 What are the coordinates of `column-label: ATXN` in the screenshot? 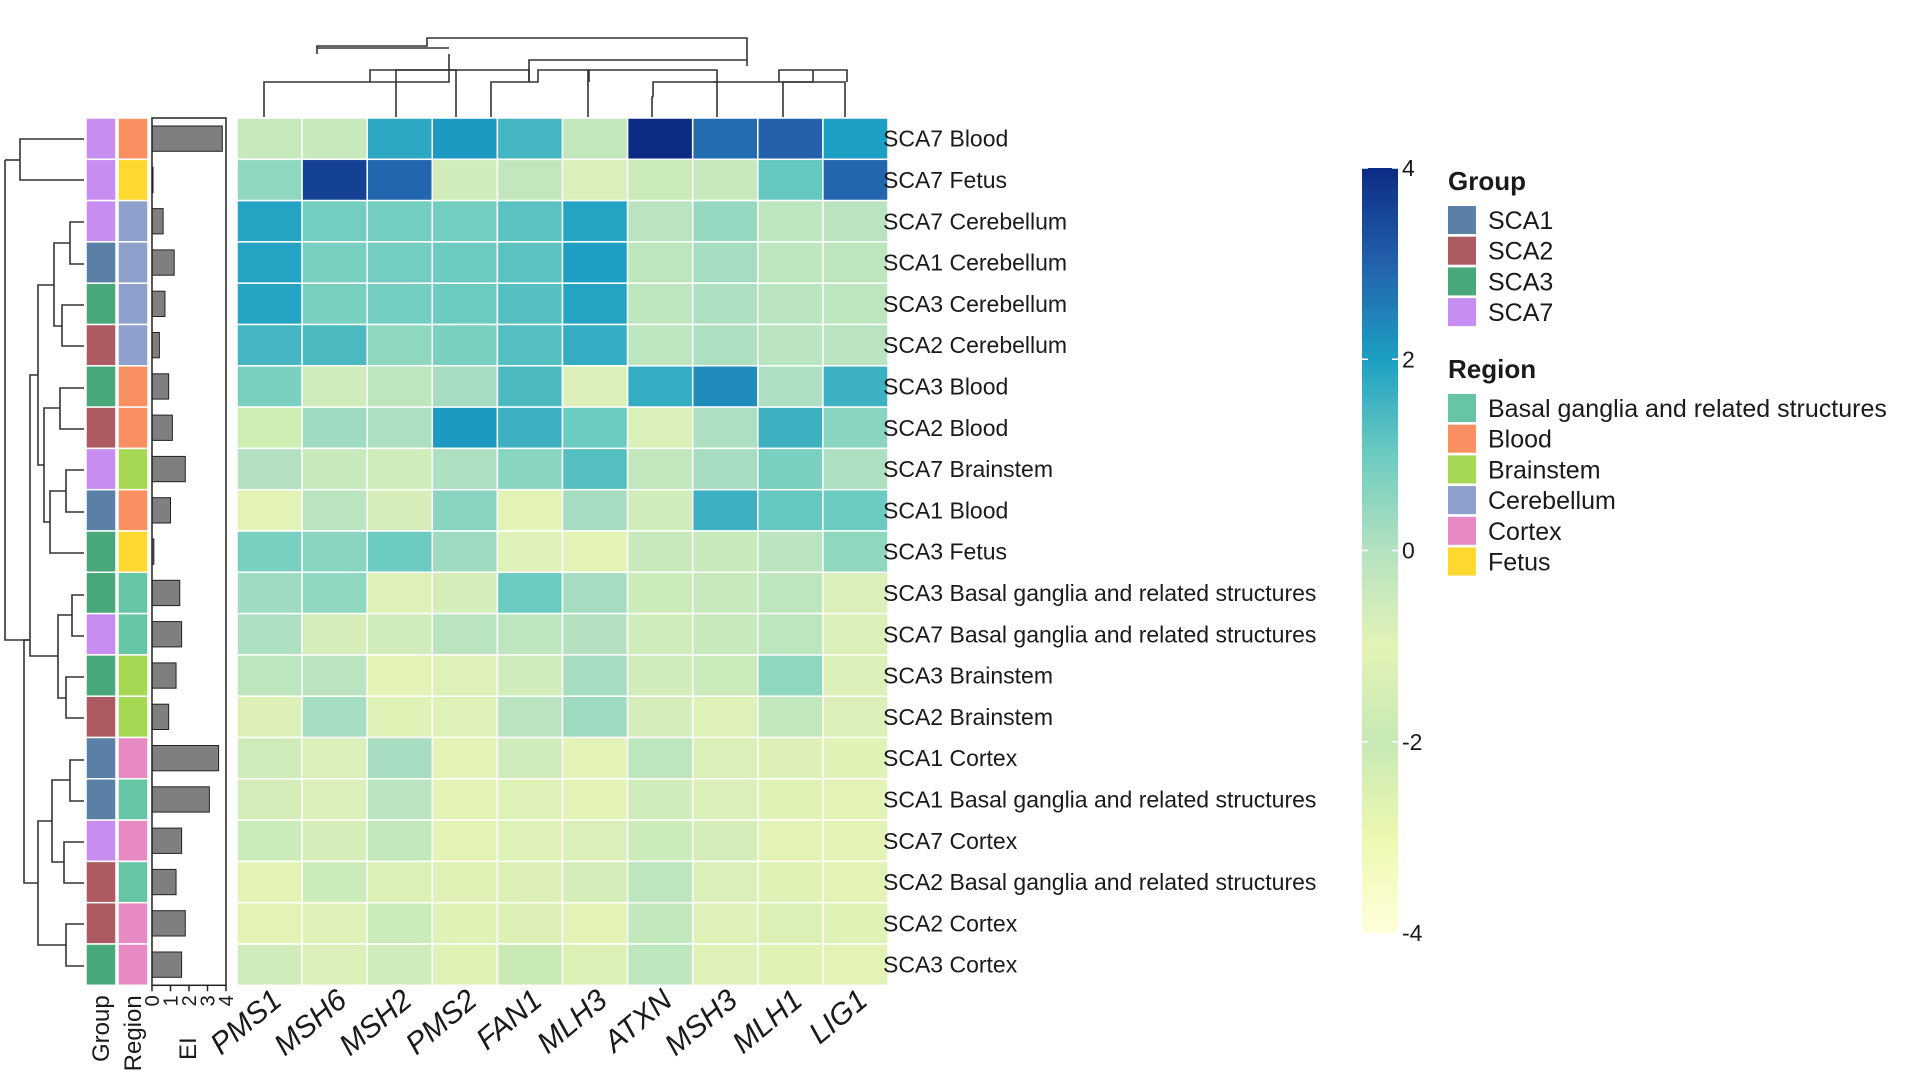 It's located at (637, 1021).